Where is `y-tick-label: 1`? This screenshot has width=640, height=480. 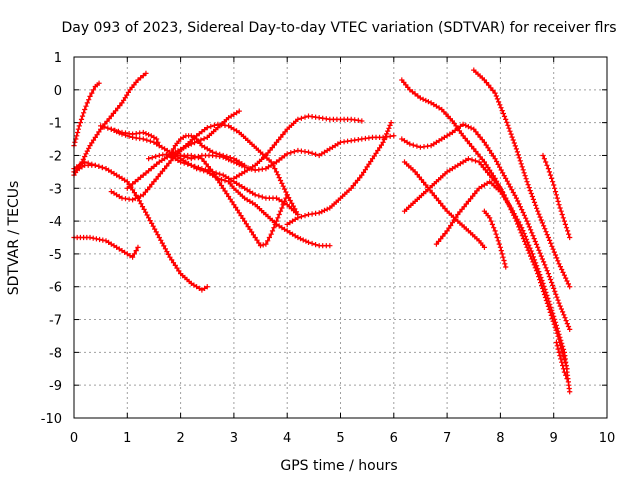 y-tick-label: 1 is located at coordinates (58, 58).